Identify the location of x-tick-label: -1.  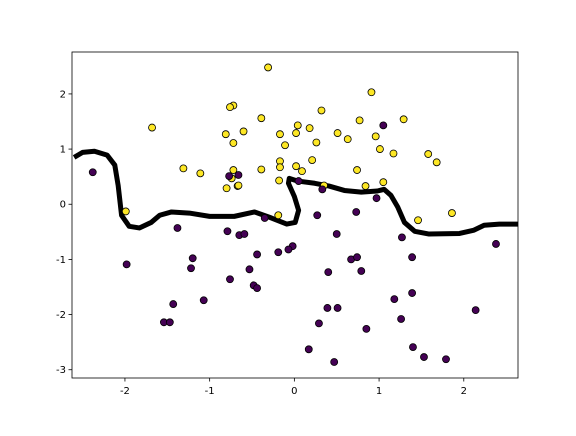
(210, 391).